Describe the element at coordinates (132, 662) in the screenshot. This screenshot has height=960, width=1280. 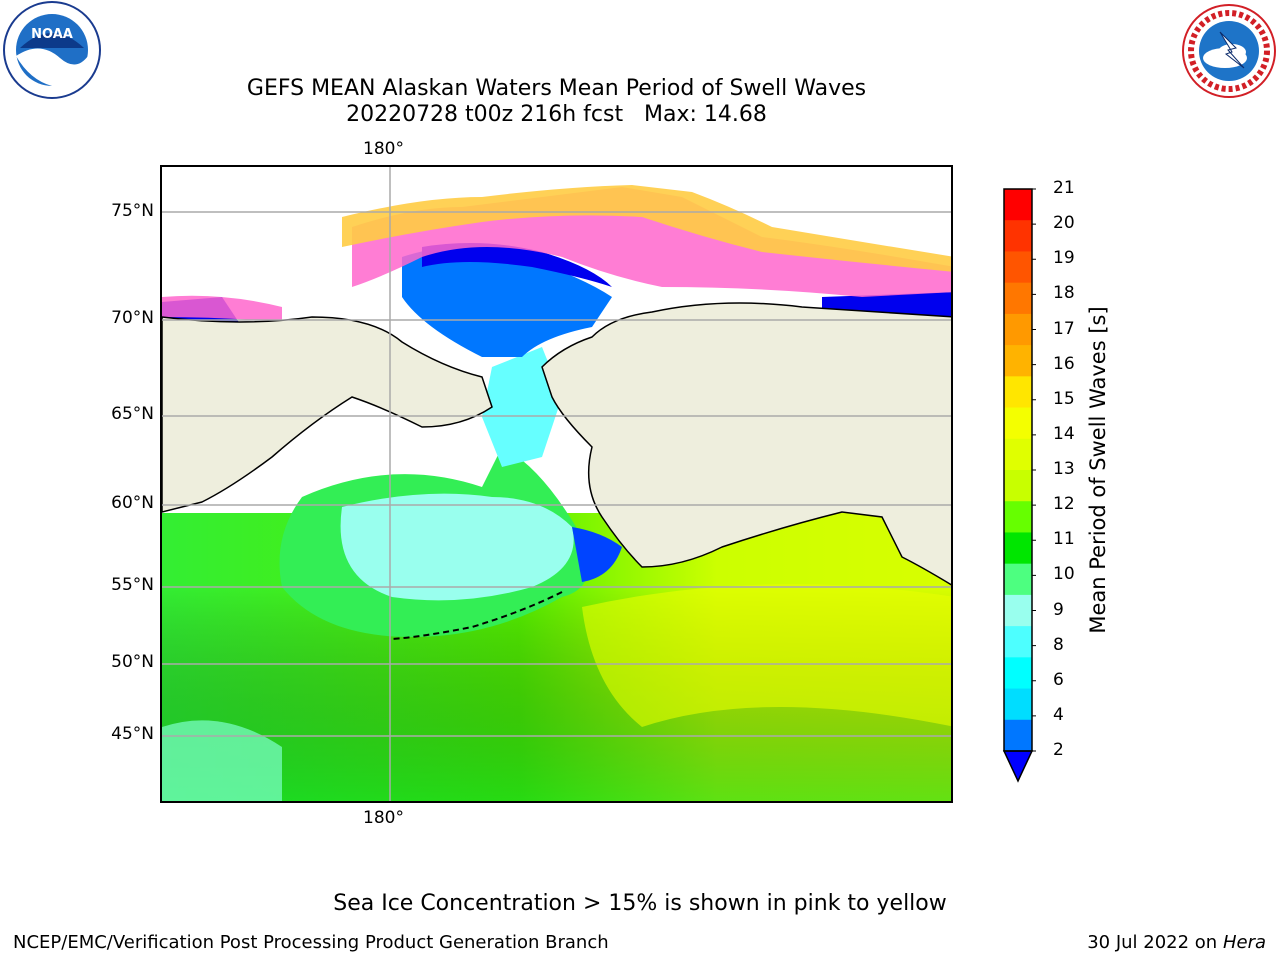
I see `lat-label-50: 50°N` at that location.